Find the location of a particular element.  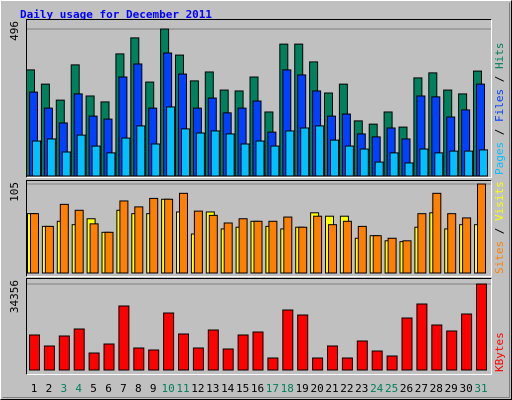

y-tick-label: 105 is located at coordinates (14, 192).